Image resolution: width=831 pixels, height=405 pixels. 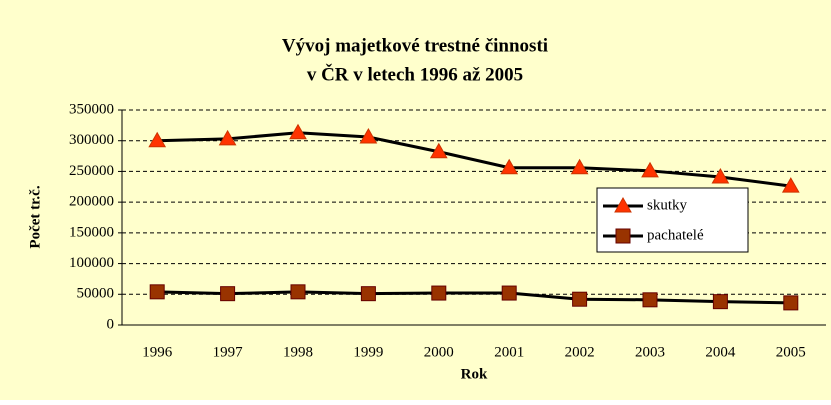 I want to click on x-tick-label: 1996, so click(x=157, y=352).